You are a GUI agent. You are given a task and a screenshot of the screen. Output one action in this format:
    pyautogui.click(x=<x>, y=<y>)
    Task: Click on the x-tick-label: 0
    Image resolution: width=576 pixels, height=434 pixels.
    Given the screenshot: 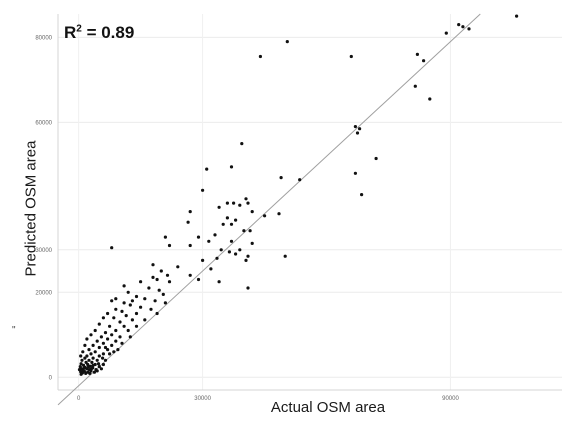 What is the action you would take?
    pyautogui.click(x=79, y=399)
    